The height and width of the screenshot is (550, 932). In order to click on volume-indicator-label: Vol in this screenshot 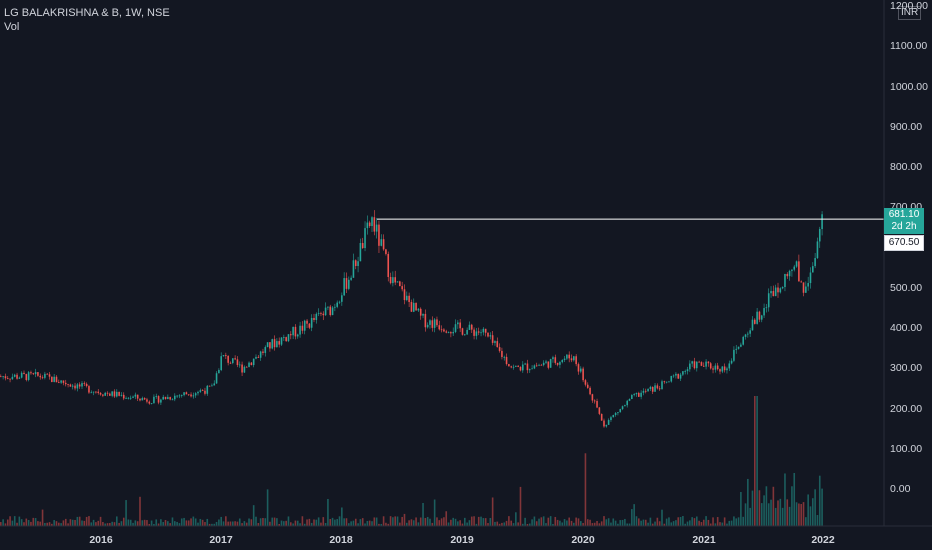, I will do `click(12, 27)`.